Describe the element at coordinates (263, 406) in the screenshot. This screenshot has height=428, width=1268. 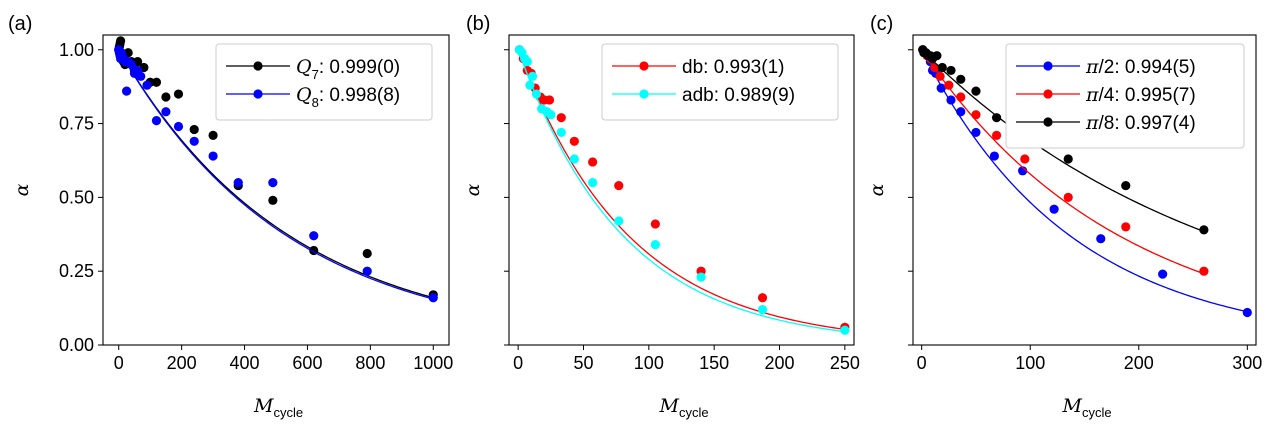
I see `panel-1-x-axis-title-main: M` at that location.